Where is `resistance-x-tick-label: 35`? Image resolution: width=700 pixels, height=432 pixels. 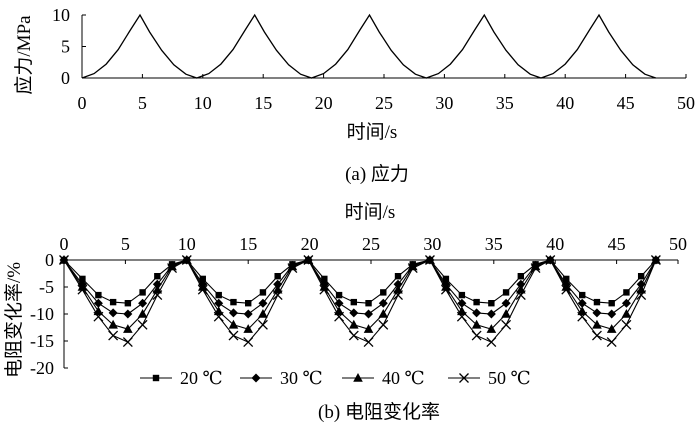 resistance-x-tick-label: 35 is located at coordinates (494, 244).